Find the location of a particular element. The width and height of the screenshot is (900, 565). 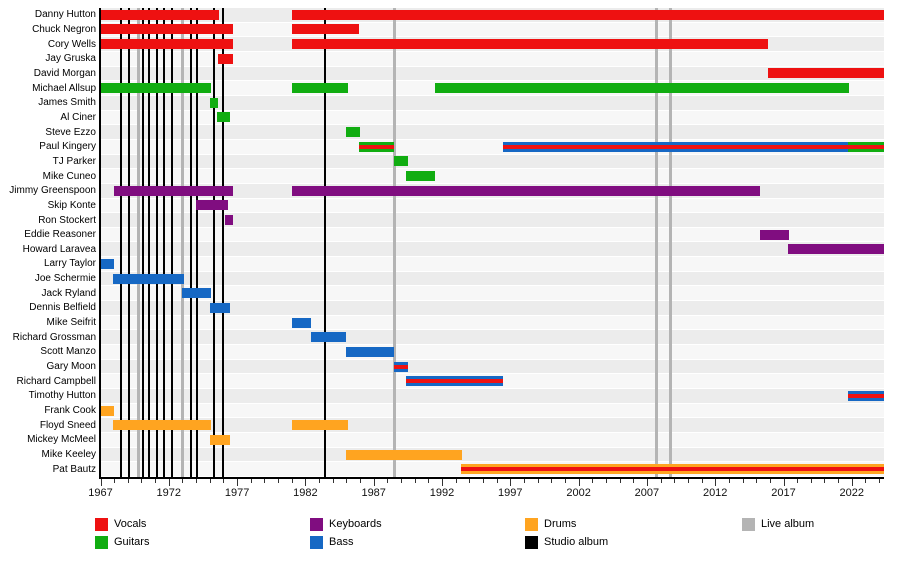

x-axis-tick-label: 2012 is located at coordinates (715, 493).